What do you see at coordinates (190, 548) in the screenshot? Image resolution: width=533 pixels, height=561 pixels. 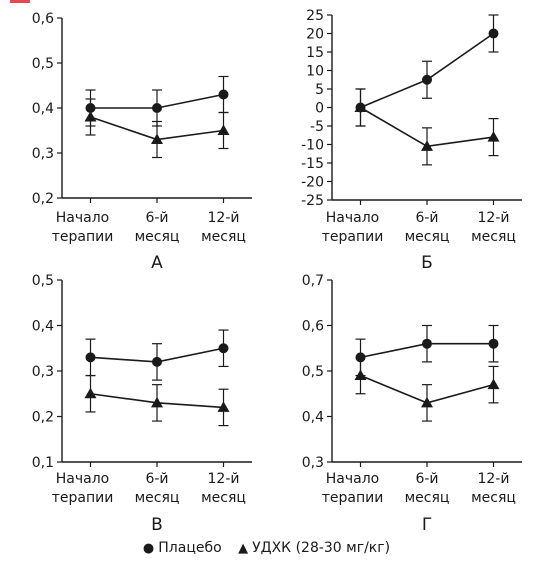 I see `legend-label-placebo: Плацебо` at bounding box center [190, 548].